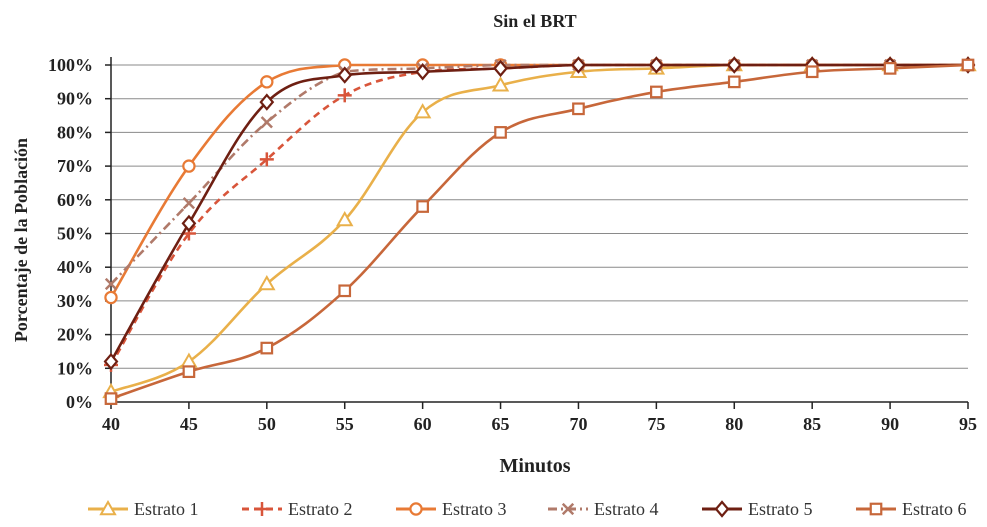 This screenshot has height=527, width=987. What do you see at coordinates (474, 509) in the screenshot?
I see `legend-label: Estrato 3` at bounding box center [474, 509].